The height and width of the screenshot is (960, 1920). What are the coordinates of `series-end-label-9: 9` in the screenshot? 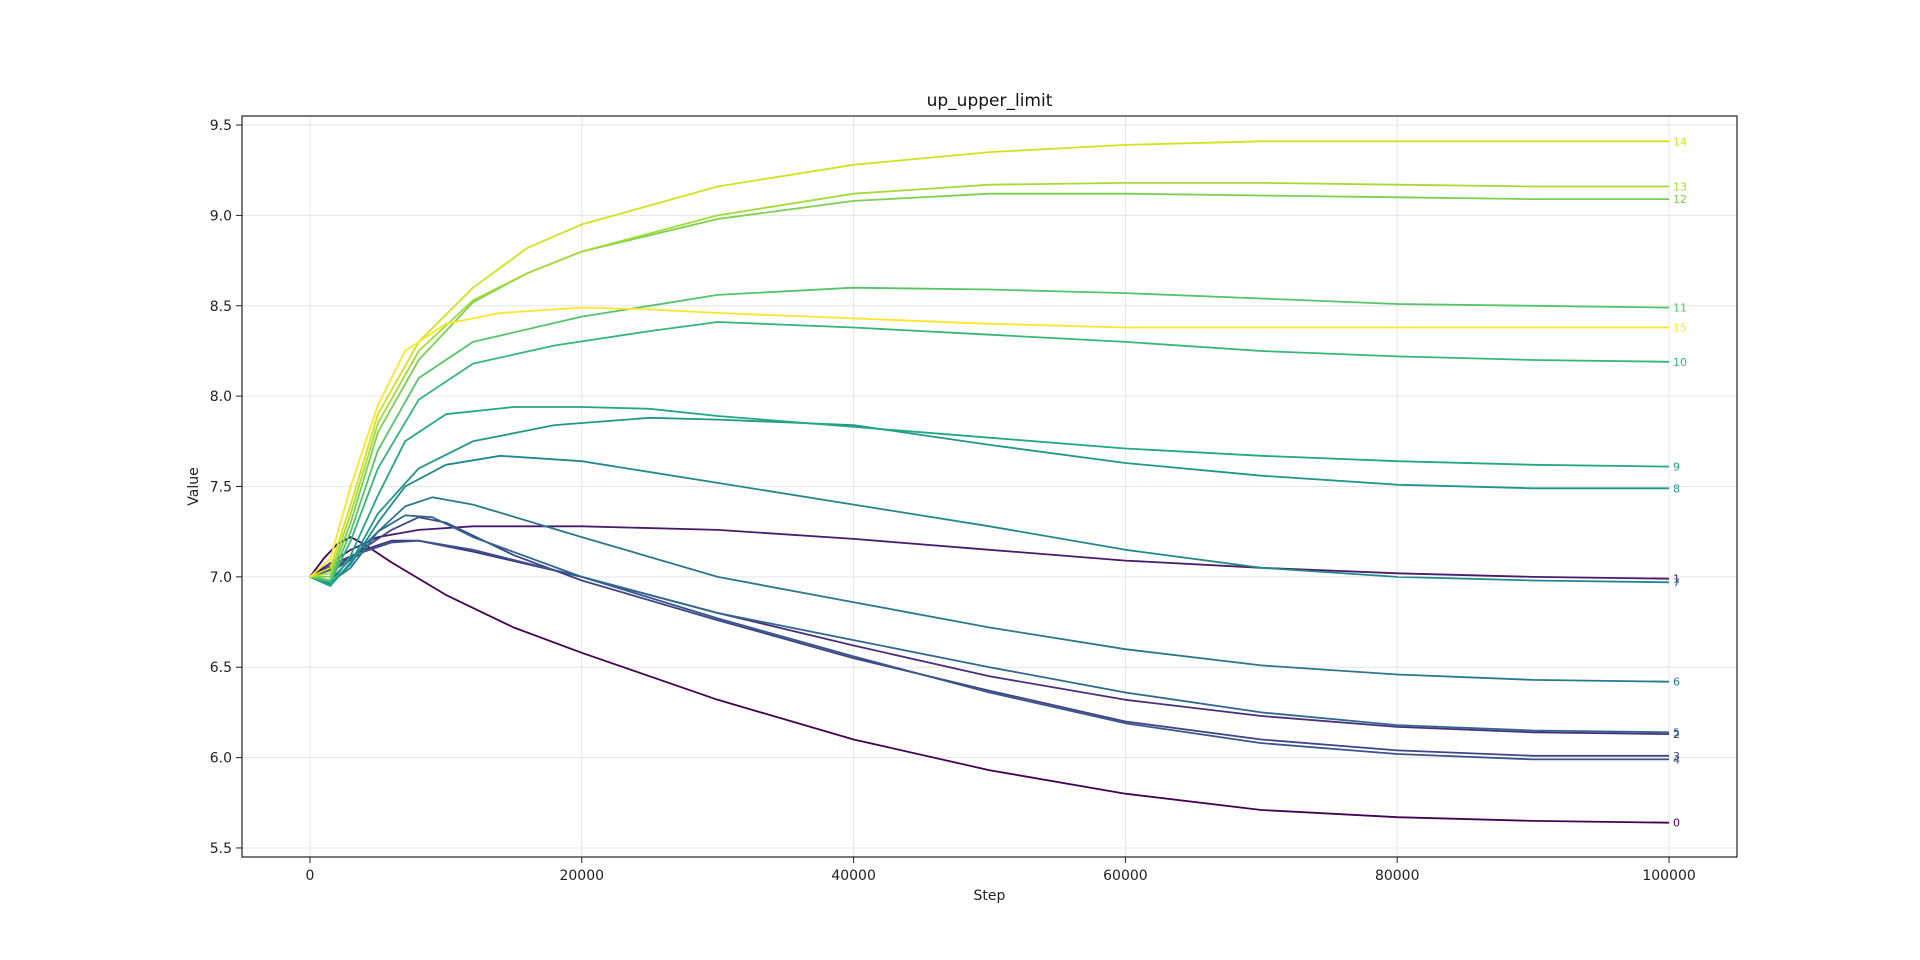 It's located at (1676, 467).